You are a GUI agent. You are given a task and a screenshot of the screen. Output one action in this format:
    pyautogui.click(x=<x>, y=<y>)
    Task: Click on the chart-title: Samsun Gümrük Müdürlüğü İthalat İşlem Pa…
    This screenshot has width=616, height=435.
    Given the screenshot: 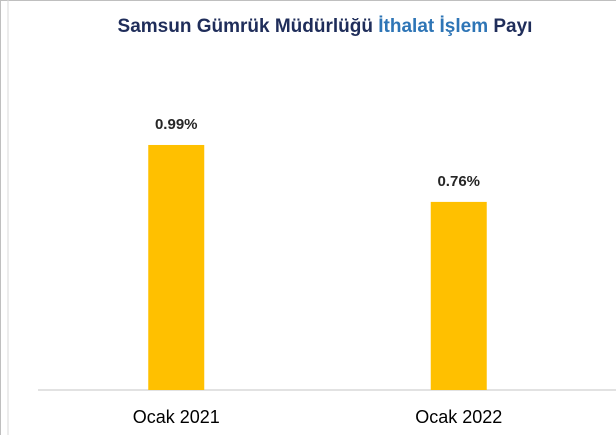 What is the action you would take?
    pyautogui.click(x=325, y=26)
    